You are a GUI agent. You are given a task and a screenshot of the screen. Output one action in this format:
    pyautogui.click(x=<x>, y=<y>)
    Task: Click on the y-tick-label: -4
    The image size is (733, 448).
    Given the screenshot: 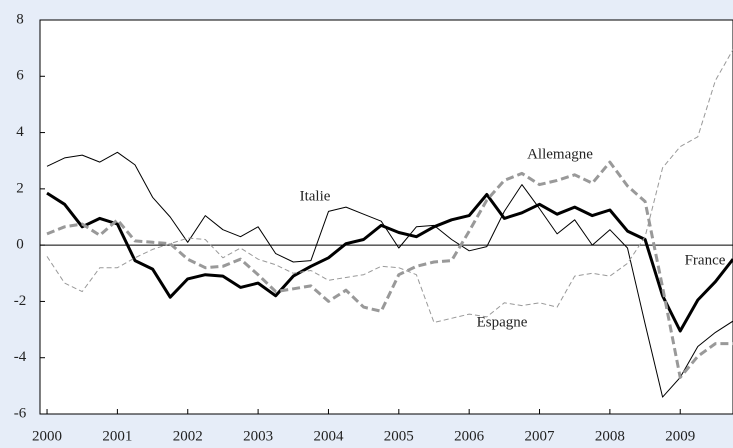 What is the action you would take?
    pyautogui.click(x=20, y=357)
    